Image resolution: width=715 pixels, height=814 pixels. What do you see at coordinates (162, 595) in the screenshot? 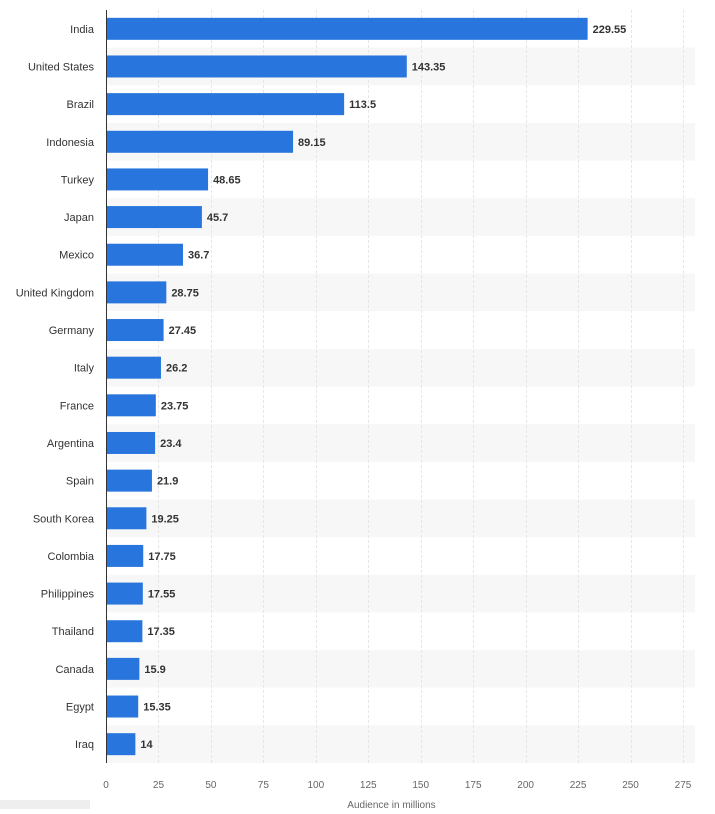
I see `value-label: 17.55` at bounding box center [162, 595].